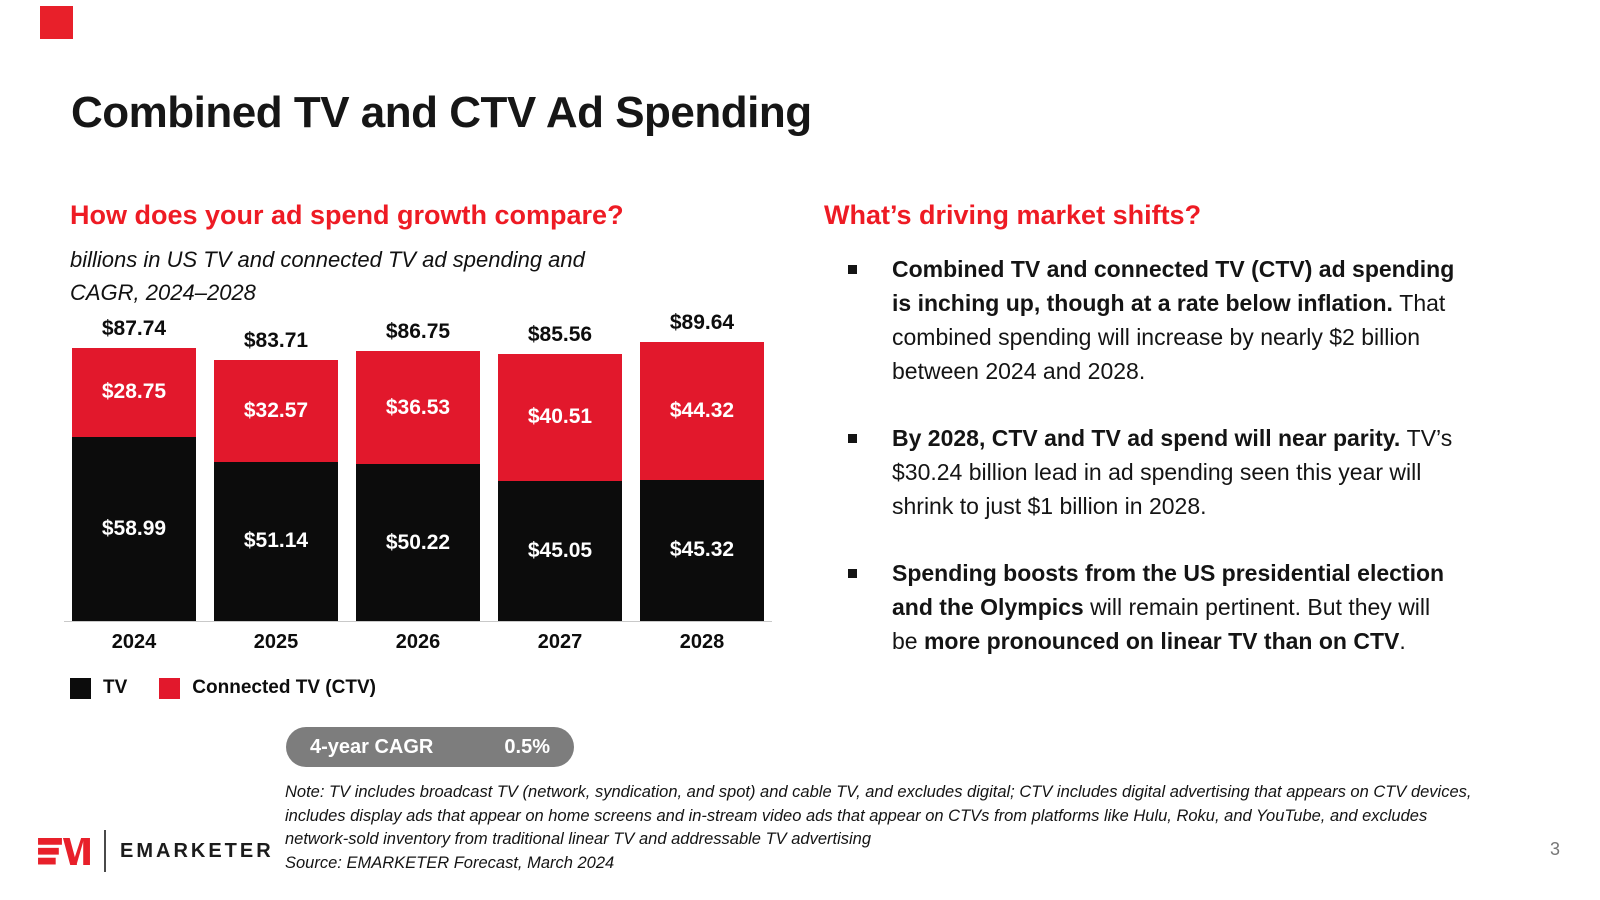 The height and width of the screenshot is (900, 1600). I want to click on total-value-label: $83.71, so click(276, 341).